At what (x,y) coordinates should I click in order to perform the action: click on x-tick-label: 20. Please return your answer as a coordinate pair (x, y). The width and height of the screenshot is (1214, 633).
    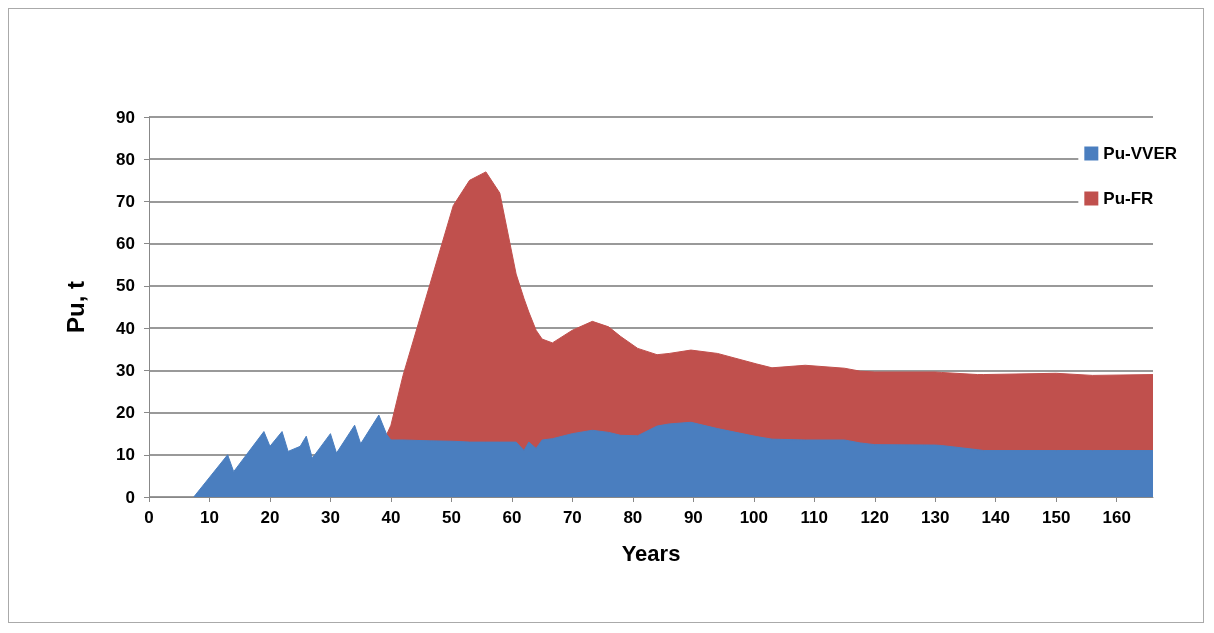
    Looking at the image, I should click on (270, 517).